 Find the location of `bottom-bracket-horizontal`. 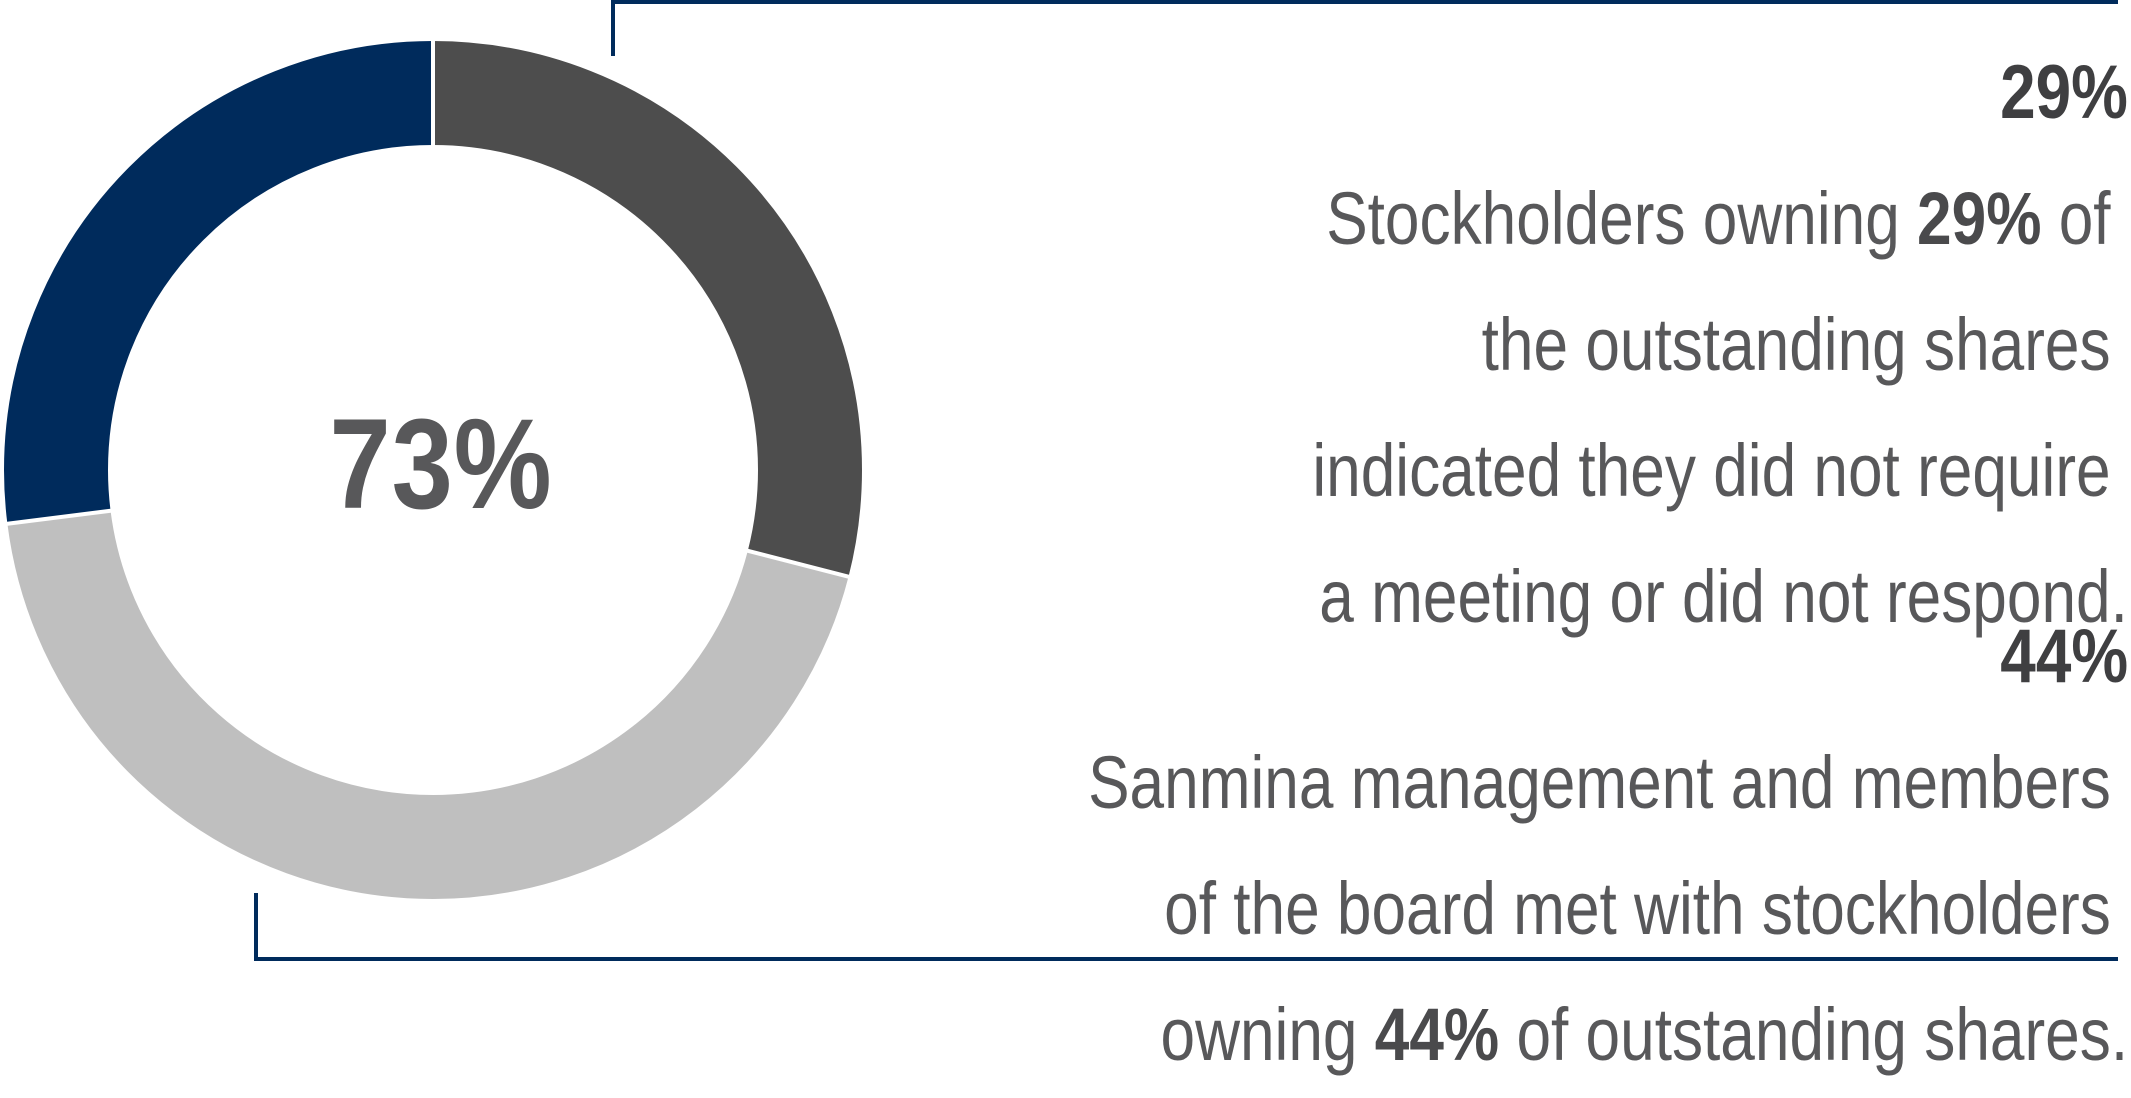

bottom-bracket-horizontal is located at coordinates (1186, 959).